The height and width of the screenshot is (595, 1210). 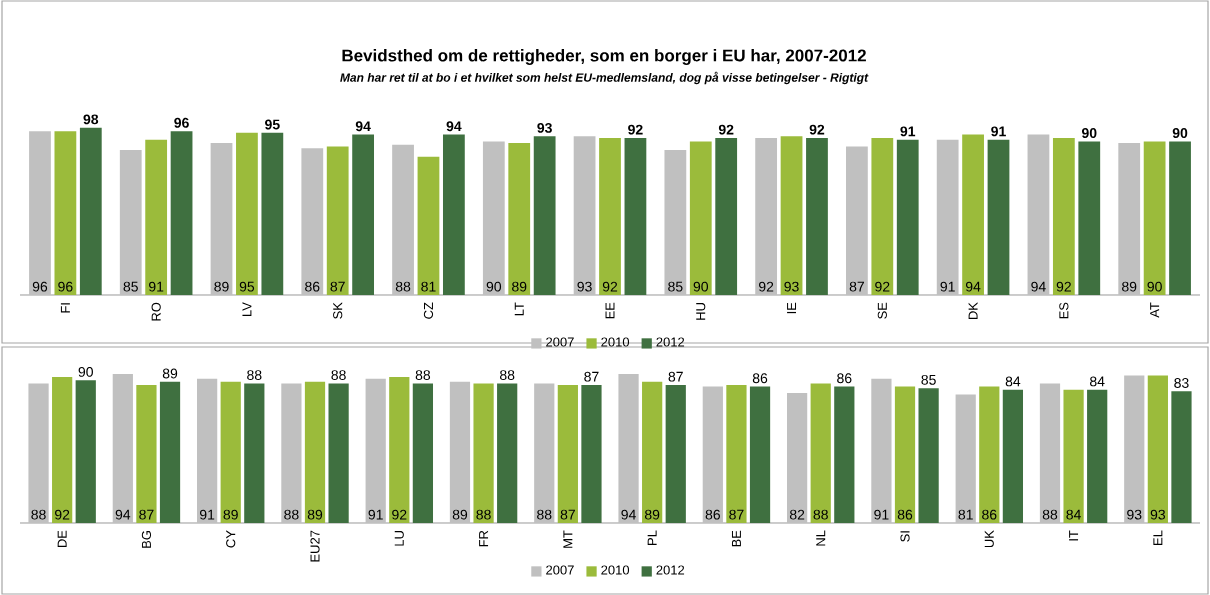 What do you see at coordinates (231, 539) in the screenshot?
I see `x-tick-label: CY` at bounding box center [231, 539].